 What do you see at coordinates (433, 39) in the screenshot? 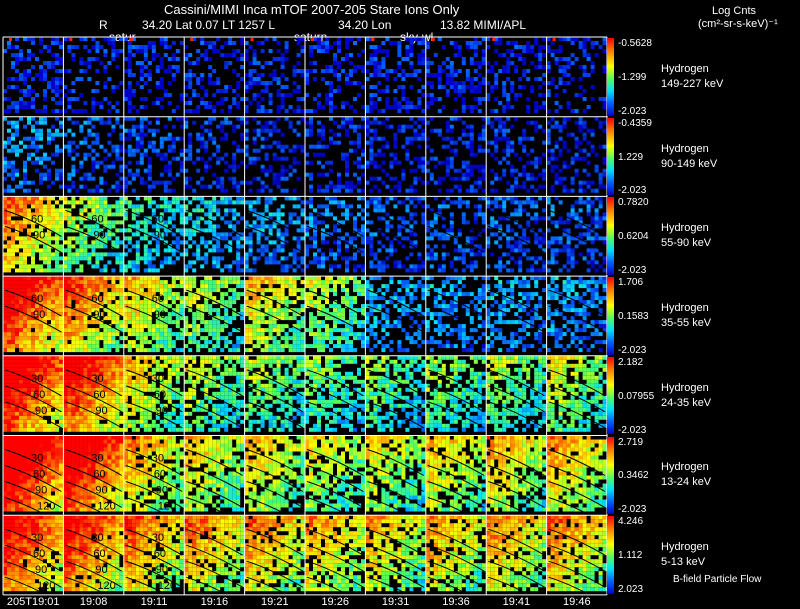
I see `sun-marker` at bounding box center [433, 39].